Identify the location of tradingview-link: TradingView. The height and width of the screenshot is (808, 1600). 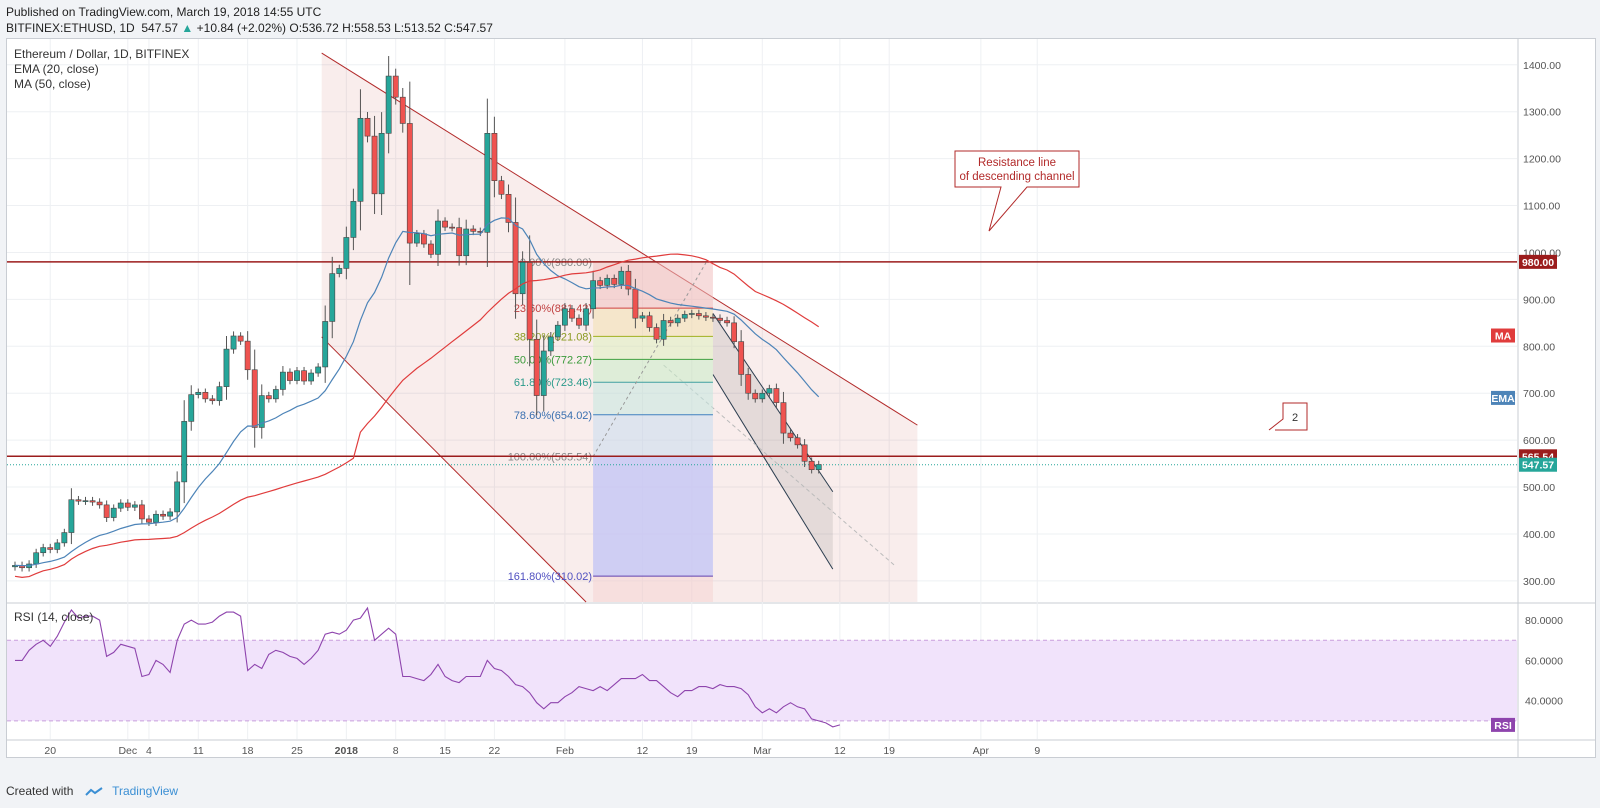
(145, 791).